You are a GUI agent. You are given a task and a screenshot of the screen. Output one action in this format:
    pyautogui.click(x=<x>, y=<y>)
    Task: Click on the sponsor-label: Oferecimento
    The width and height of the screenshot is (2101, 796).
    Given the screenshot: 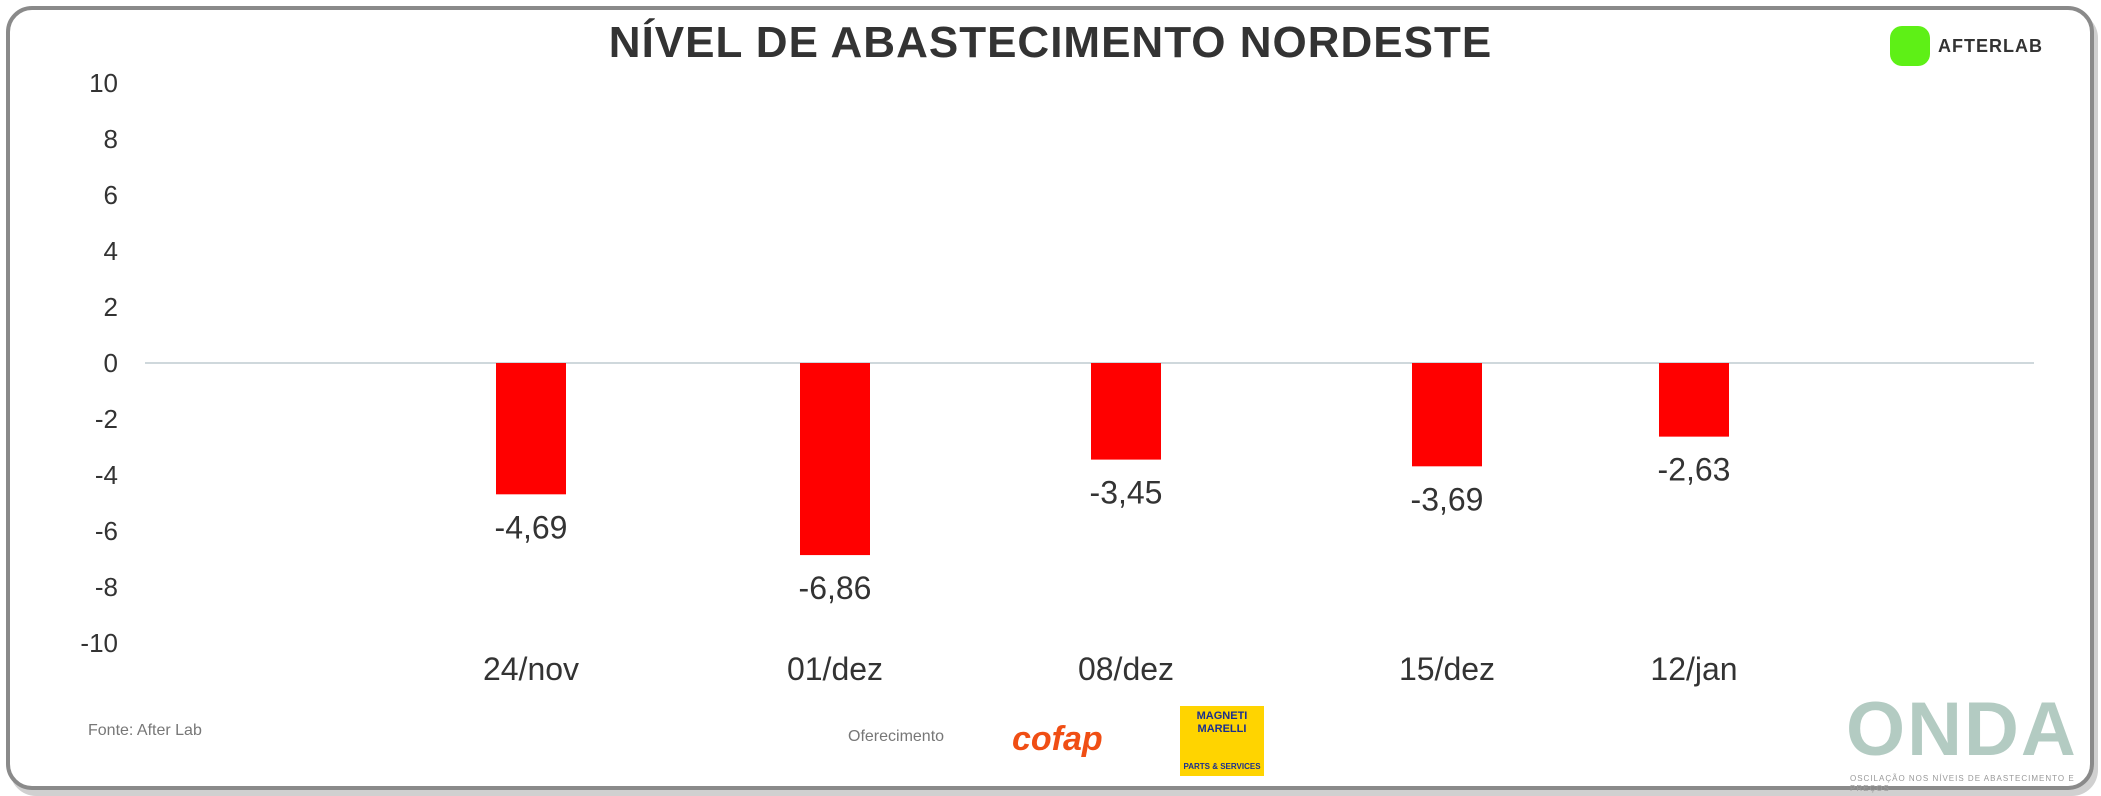 What is the action you would take?
    pyautogui.click(x=896, y=736)
    